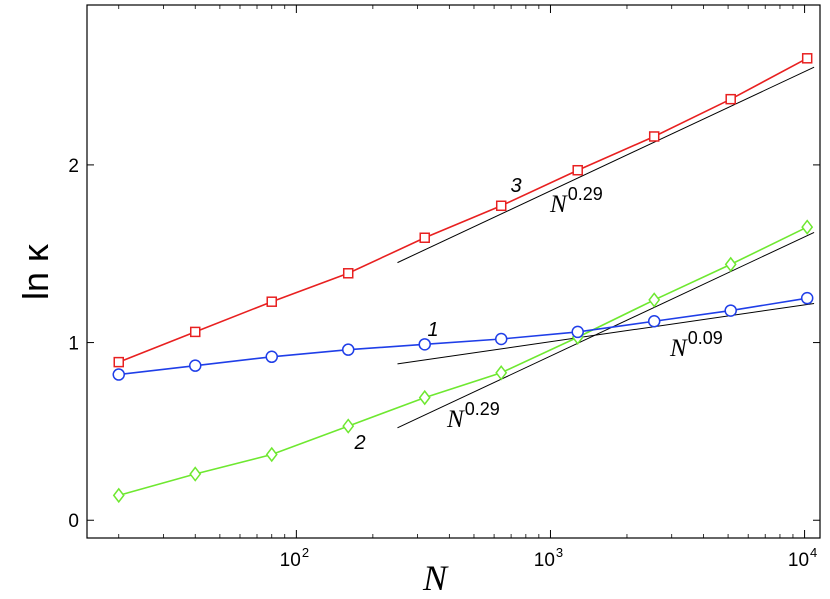  I want to click on series-1-line, so click(463, 336).